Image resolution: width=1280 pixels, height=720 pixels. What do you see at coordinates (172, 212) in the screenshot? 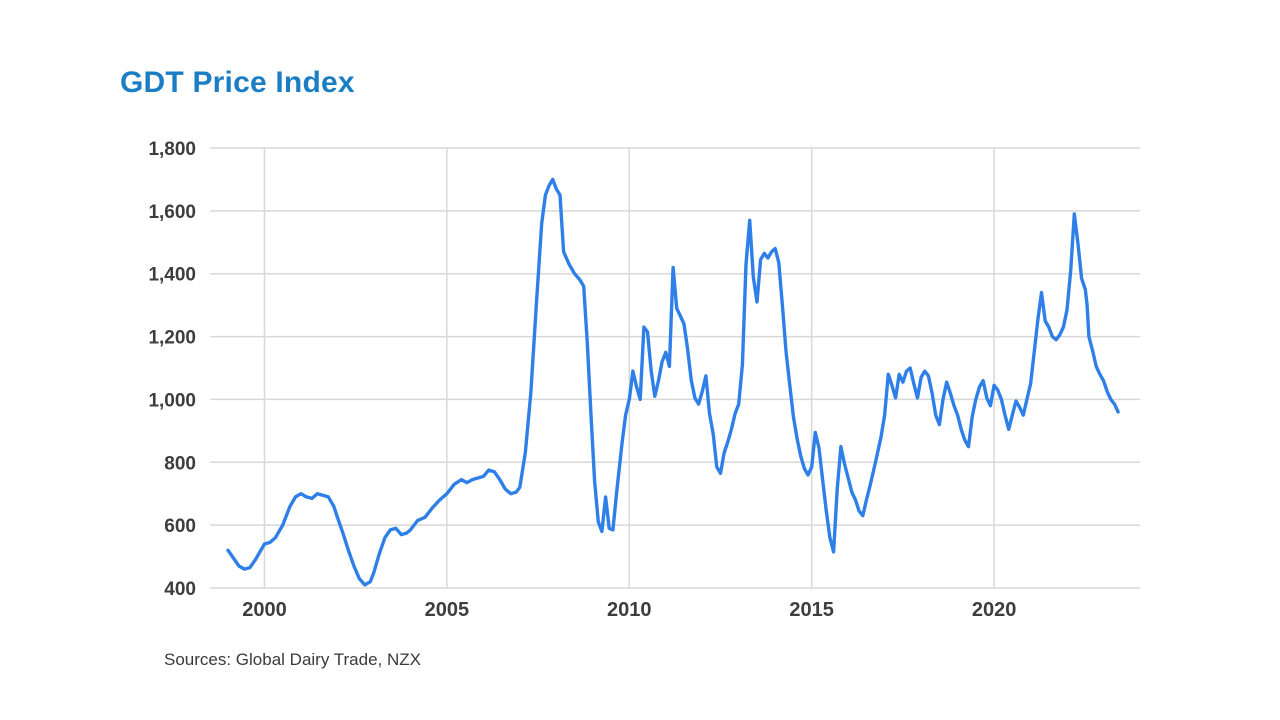
I see `y-axis-tick-label: 1,600` at bounding box center [172, 212].